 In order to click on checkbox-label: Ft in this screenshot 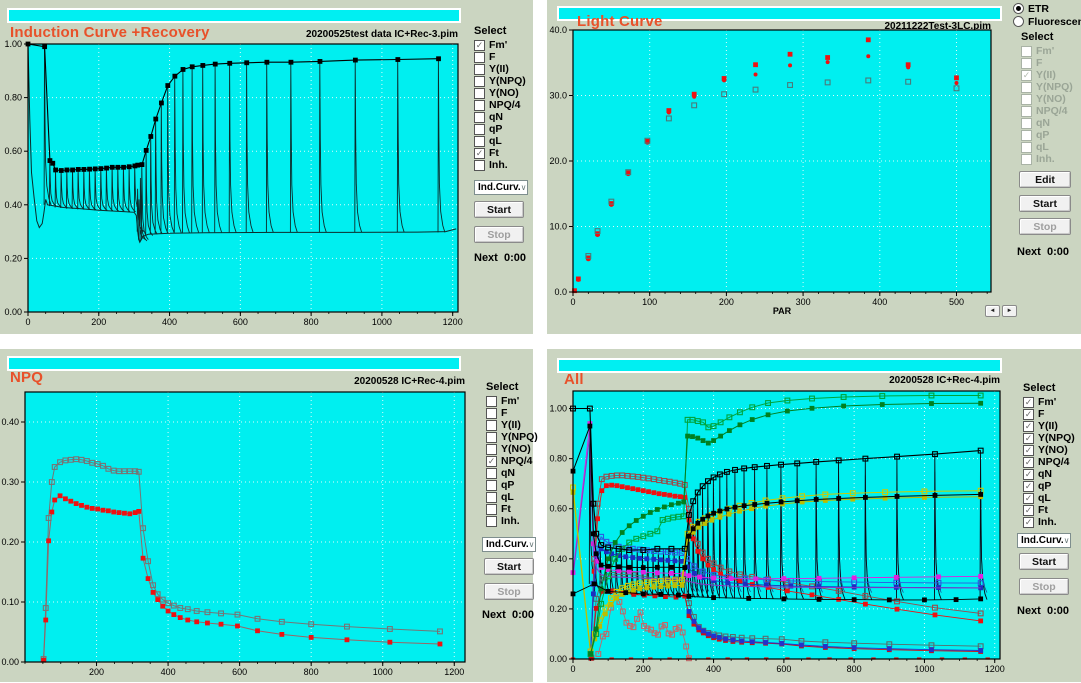, I will do `click(1043, 510)`.